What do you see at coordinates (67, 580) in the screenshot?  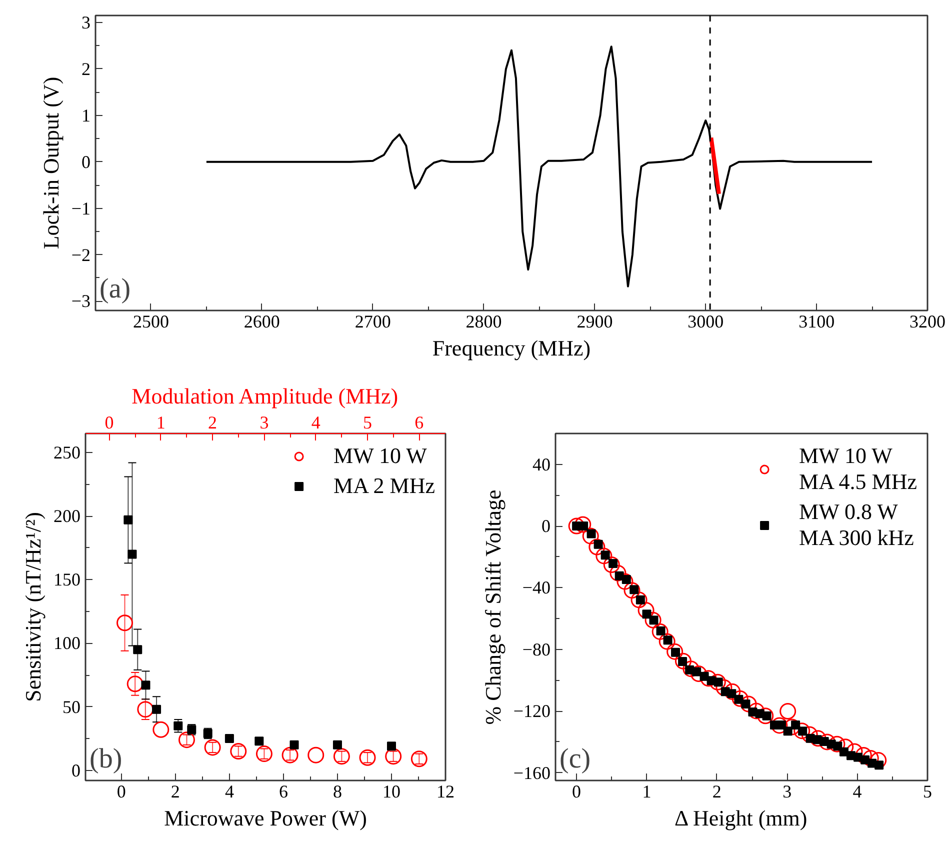 I see `y-tick-label: 150` at bounding box center [67, 580].